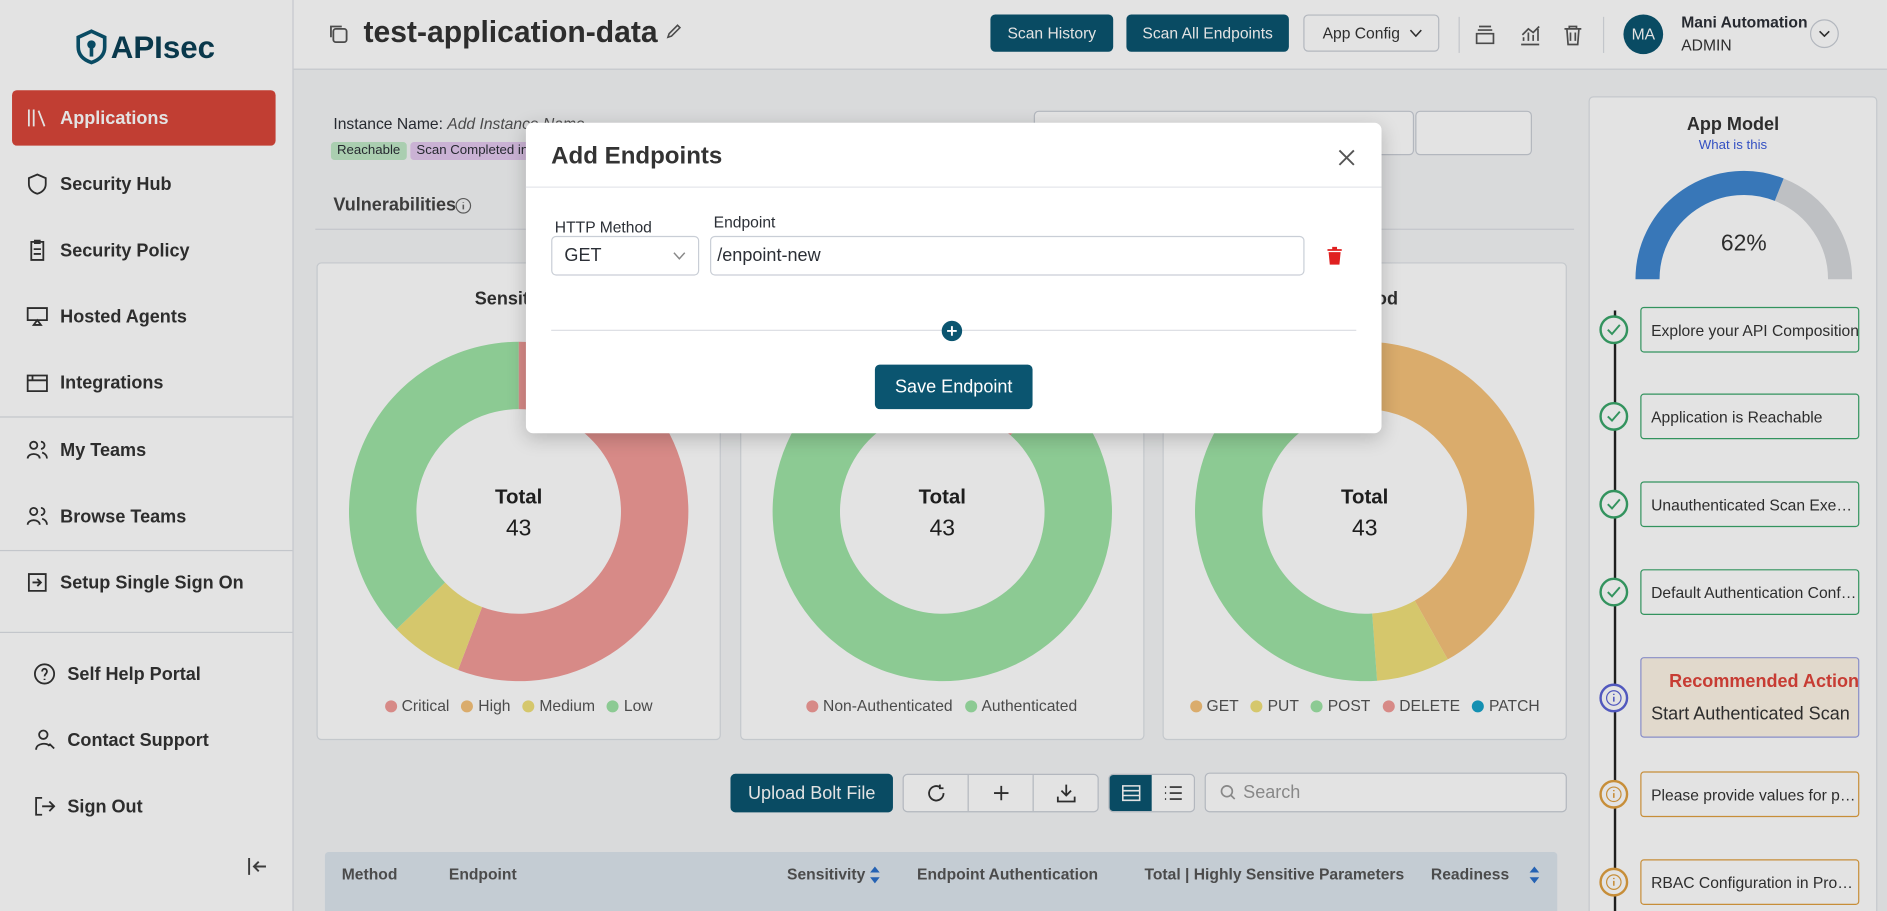  What do you see at coordinates (1744, 22) in the screenshot?
I see `user-name: Mani Automation` at bounding box center [1744, 22].